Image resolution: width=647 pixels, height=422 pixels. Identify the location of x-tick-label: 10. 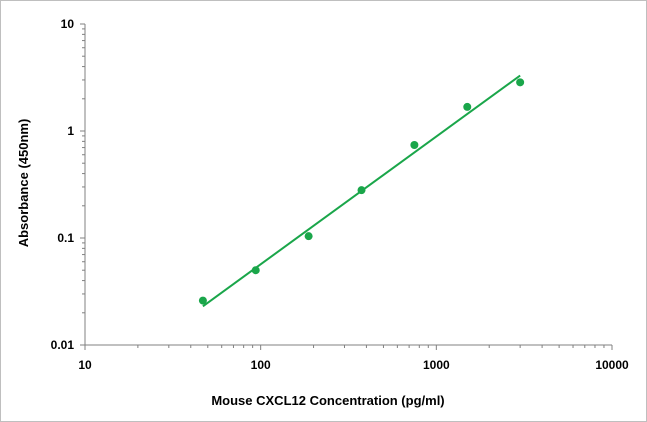
(85, 365).